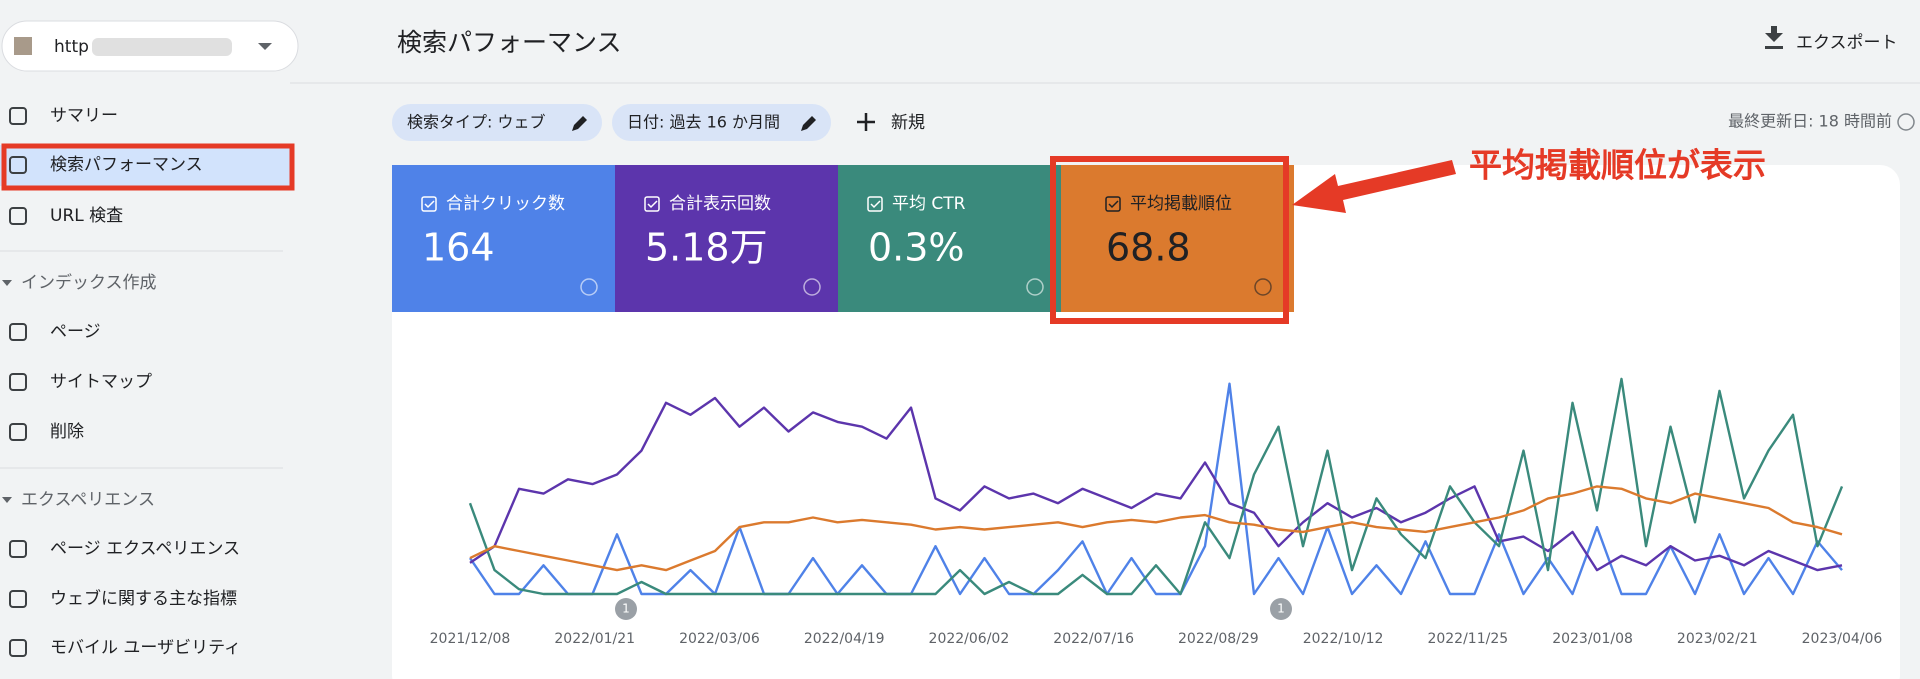  I want to click on card-label: 合計クリック数, so click(505, 204).